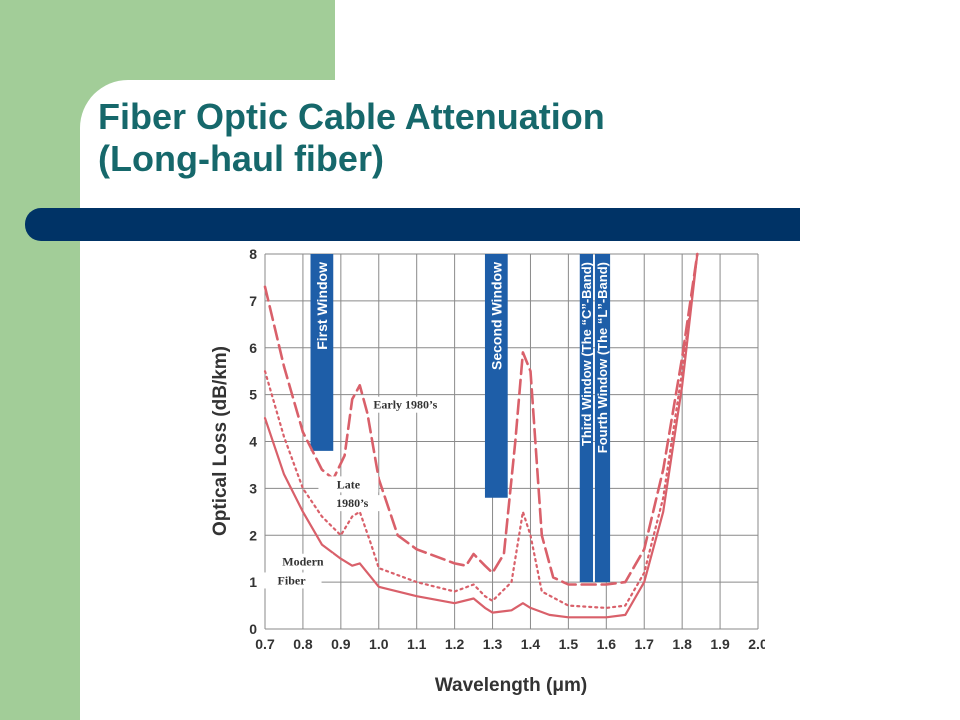 The image size is (960, 720). What do you see at coordinates (644, 644) in the screenshot?
I see `x-tick-label: 1.7` at bounding box center [644, 644].